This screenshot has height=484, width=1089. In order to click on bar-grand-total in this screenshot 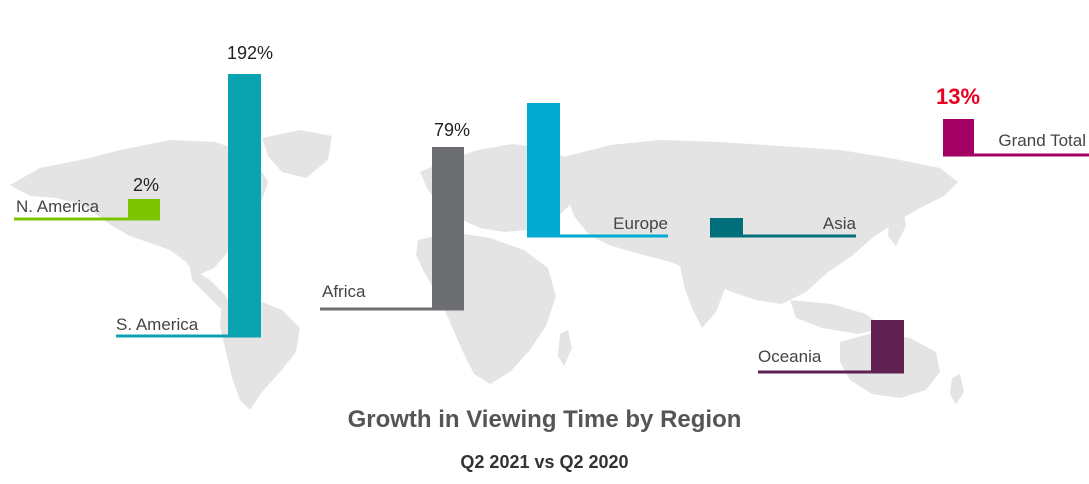, I will do `click(958, 137)`.